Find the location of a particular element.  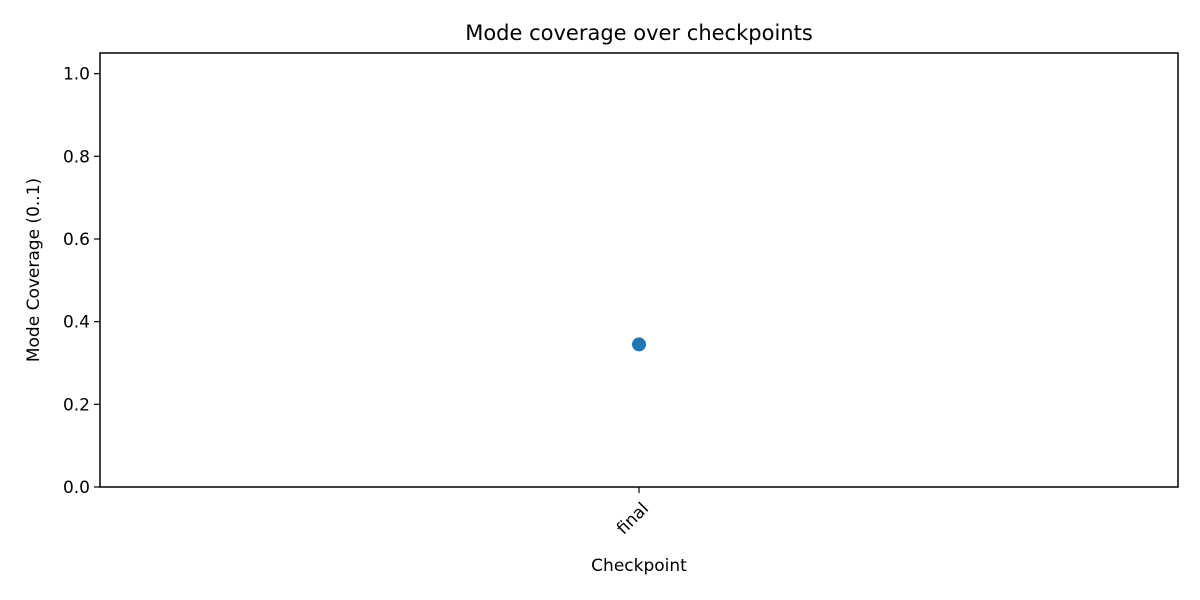

x-tick-label: final is located at coordinates (633, 519).